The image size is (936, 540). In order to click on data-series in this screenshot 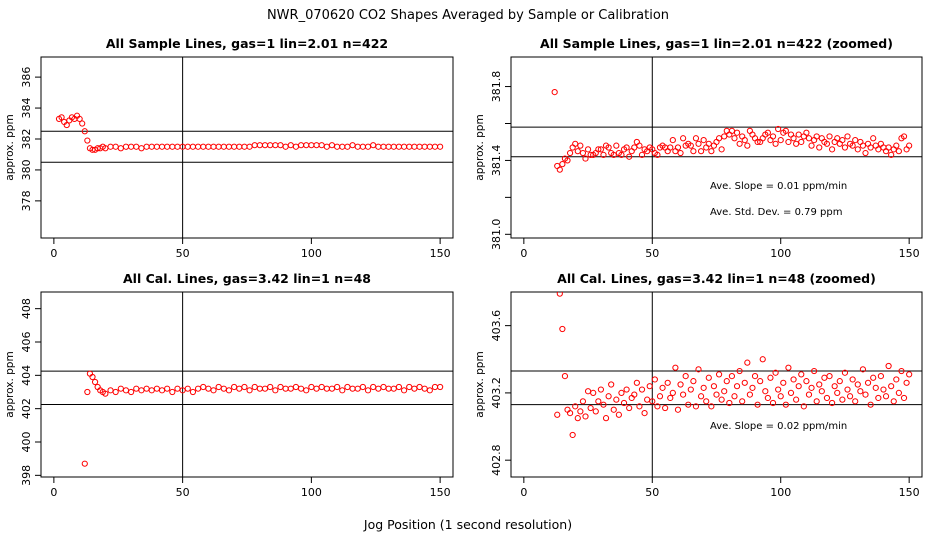, I will do `click(249, 132)`.